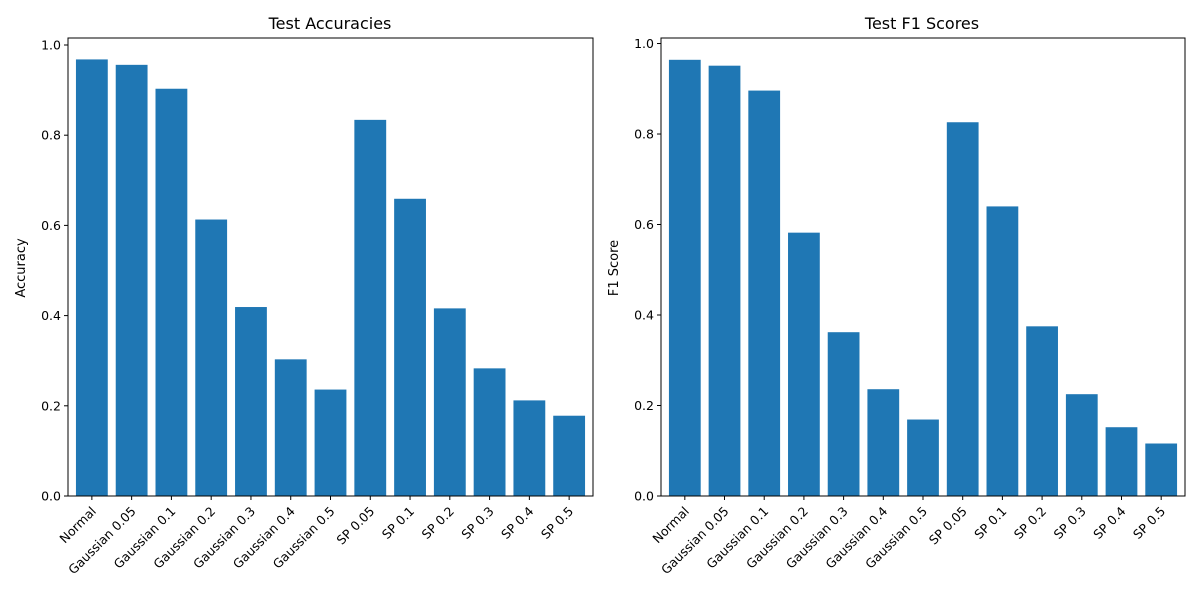  What do you see at coordinates (21, 268) in the screenshot?
I see `y-axis-label: Accuracy` at bounding box center [21, 268].